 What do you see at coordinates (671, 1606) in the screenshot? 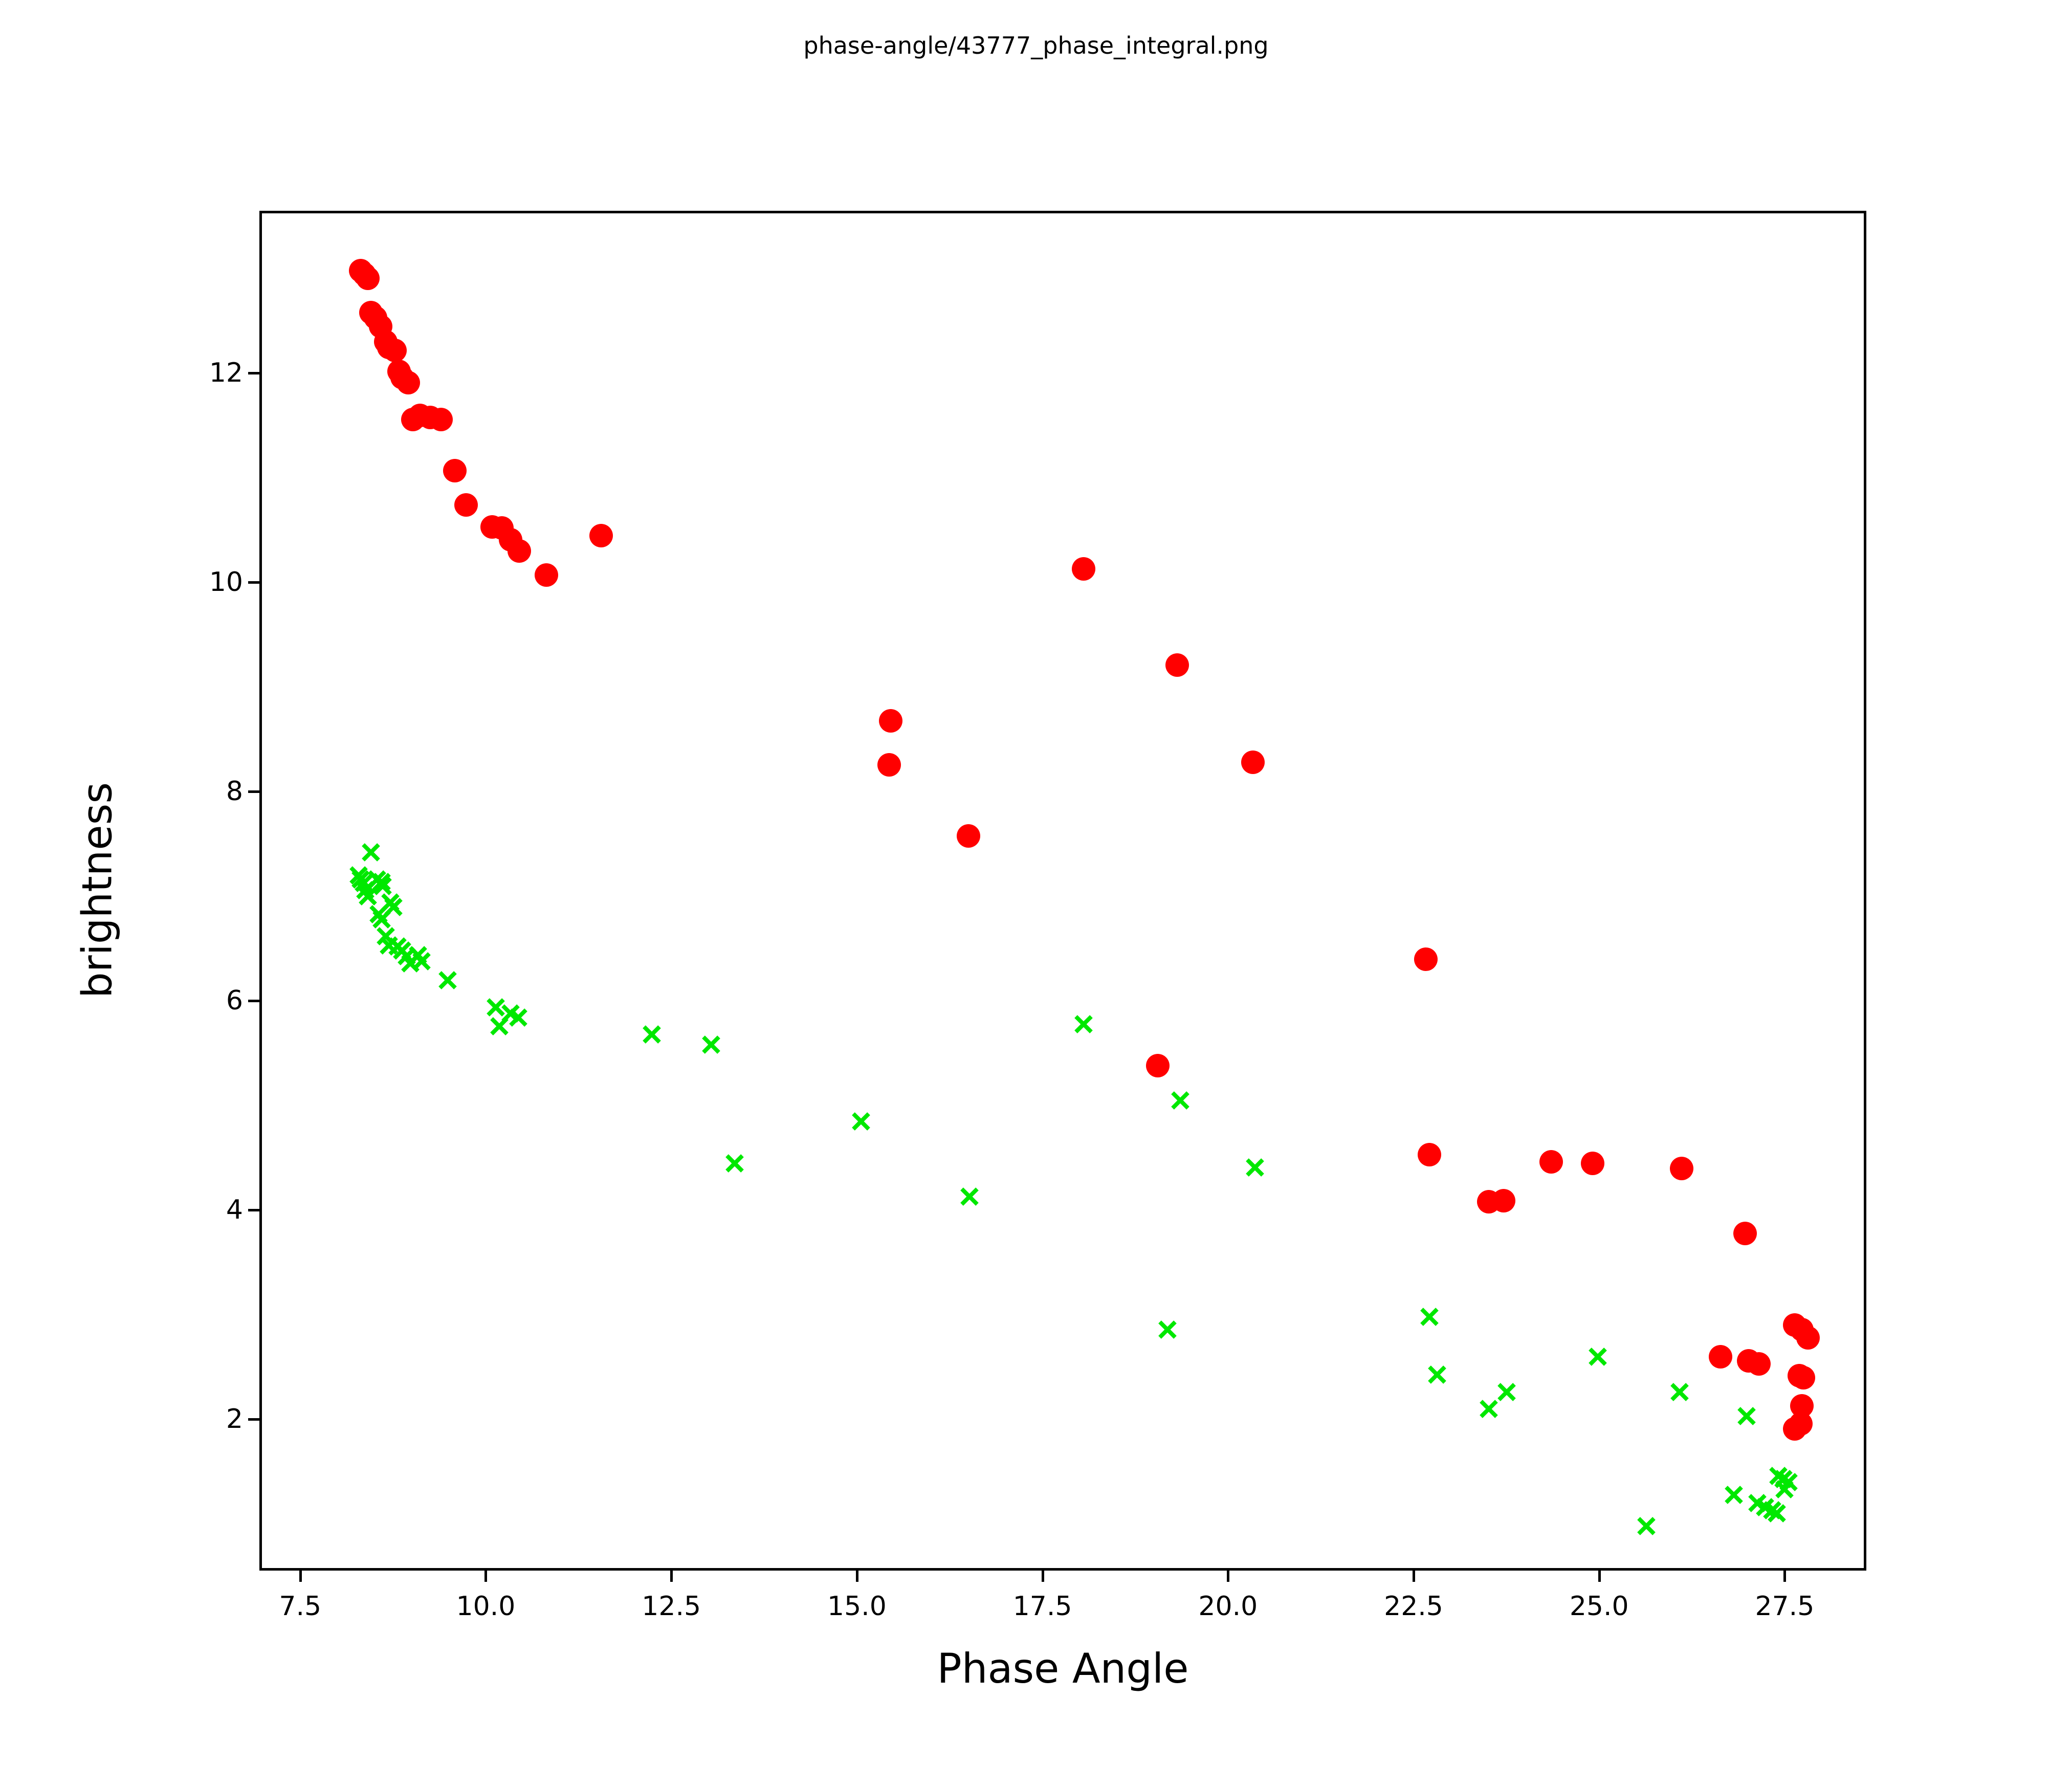
I see `x-tick-label: 12.5` at bounding box center [671, 1606].